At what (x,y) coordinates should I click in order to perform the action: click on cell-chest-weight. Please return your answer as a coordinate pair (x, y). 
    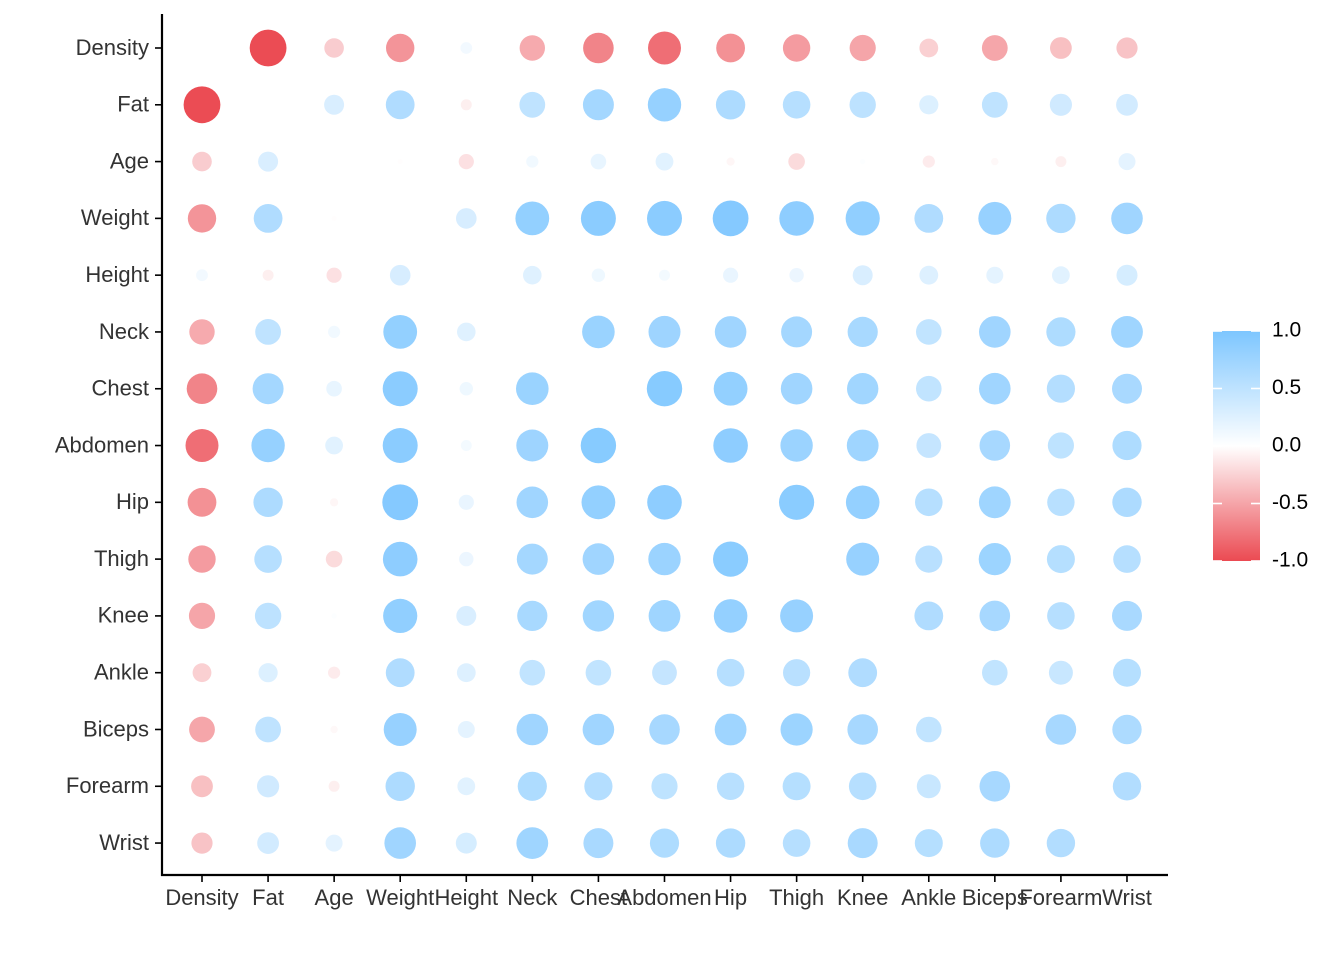
    Looking at the image, I should click on (400, 389).